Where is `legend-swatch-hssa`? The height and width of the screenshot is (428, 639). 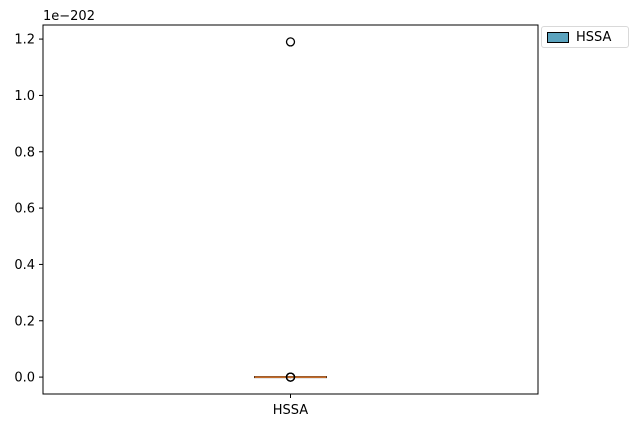 legend-swatch-hssa is located at coordinates (558, 37).